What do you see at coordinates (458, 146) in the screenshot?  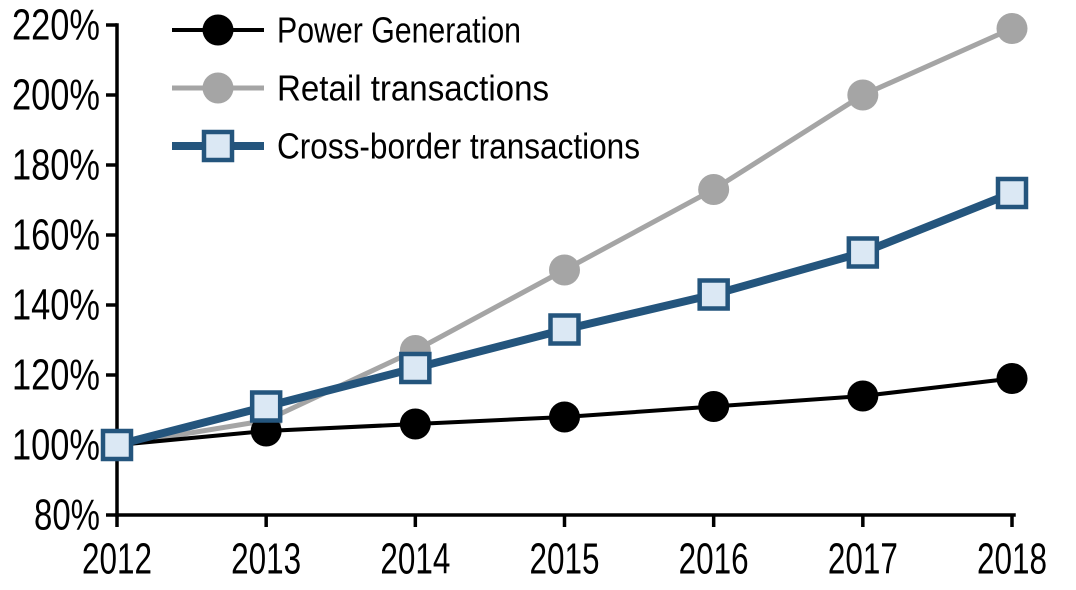 I see `legend-label-cross-border-transactions: Cross-border transactions` at bounding box center [458, 146].